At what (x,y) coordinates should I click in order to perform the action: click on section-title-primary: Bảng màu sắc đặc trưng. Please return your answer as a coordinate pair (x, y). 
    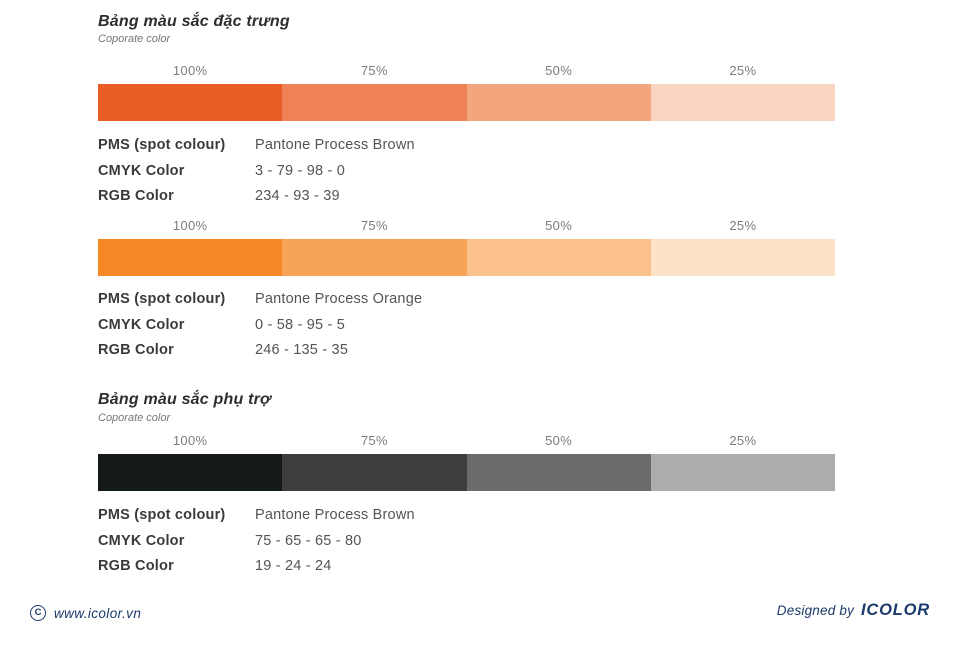
    Looking at the image, I should click on (194, 21).